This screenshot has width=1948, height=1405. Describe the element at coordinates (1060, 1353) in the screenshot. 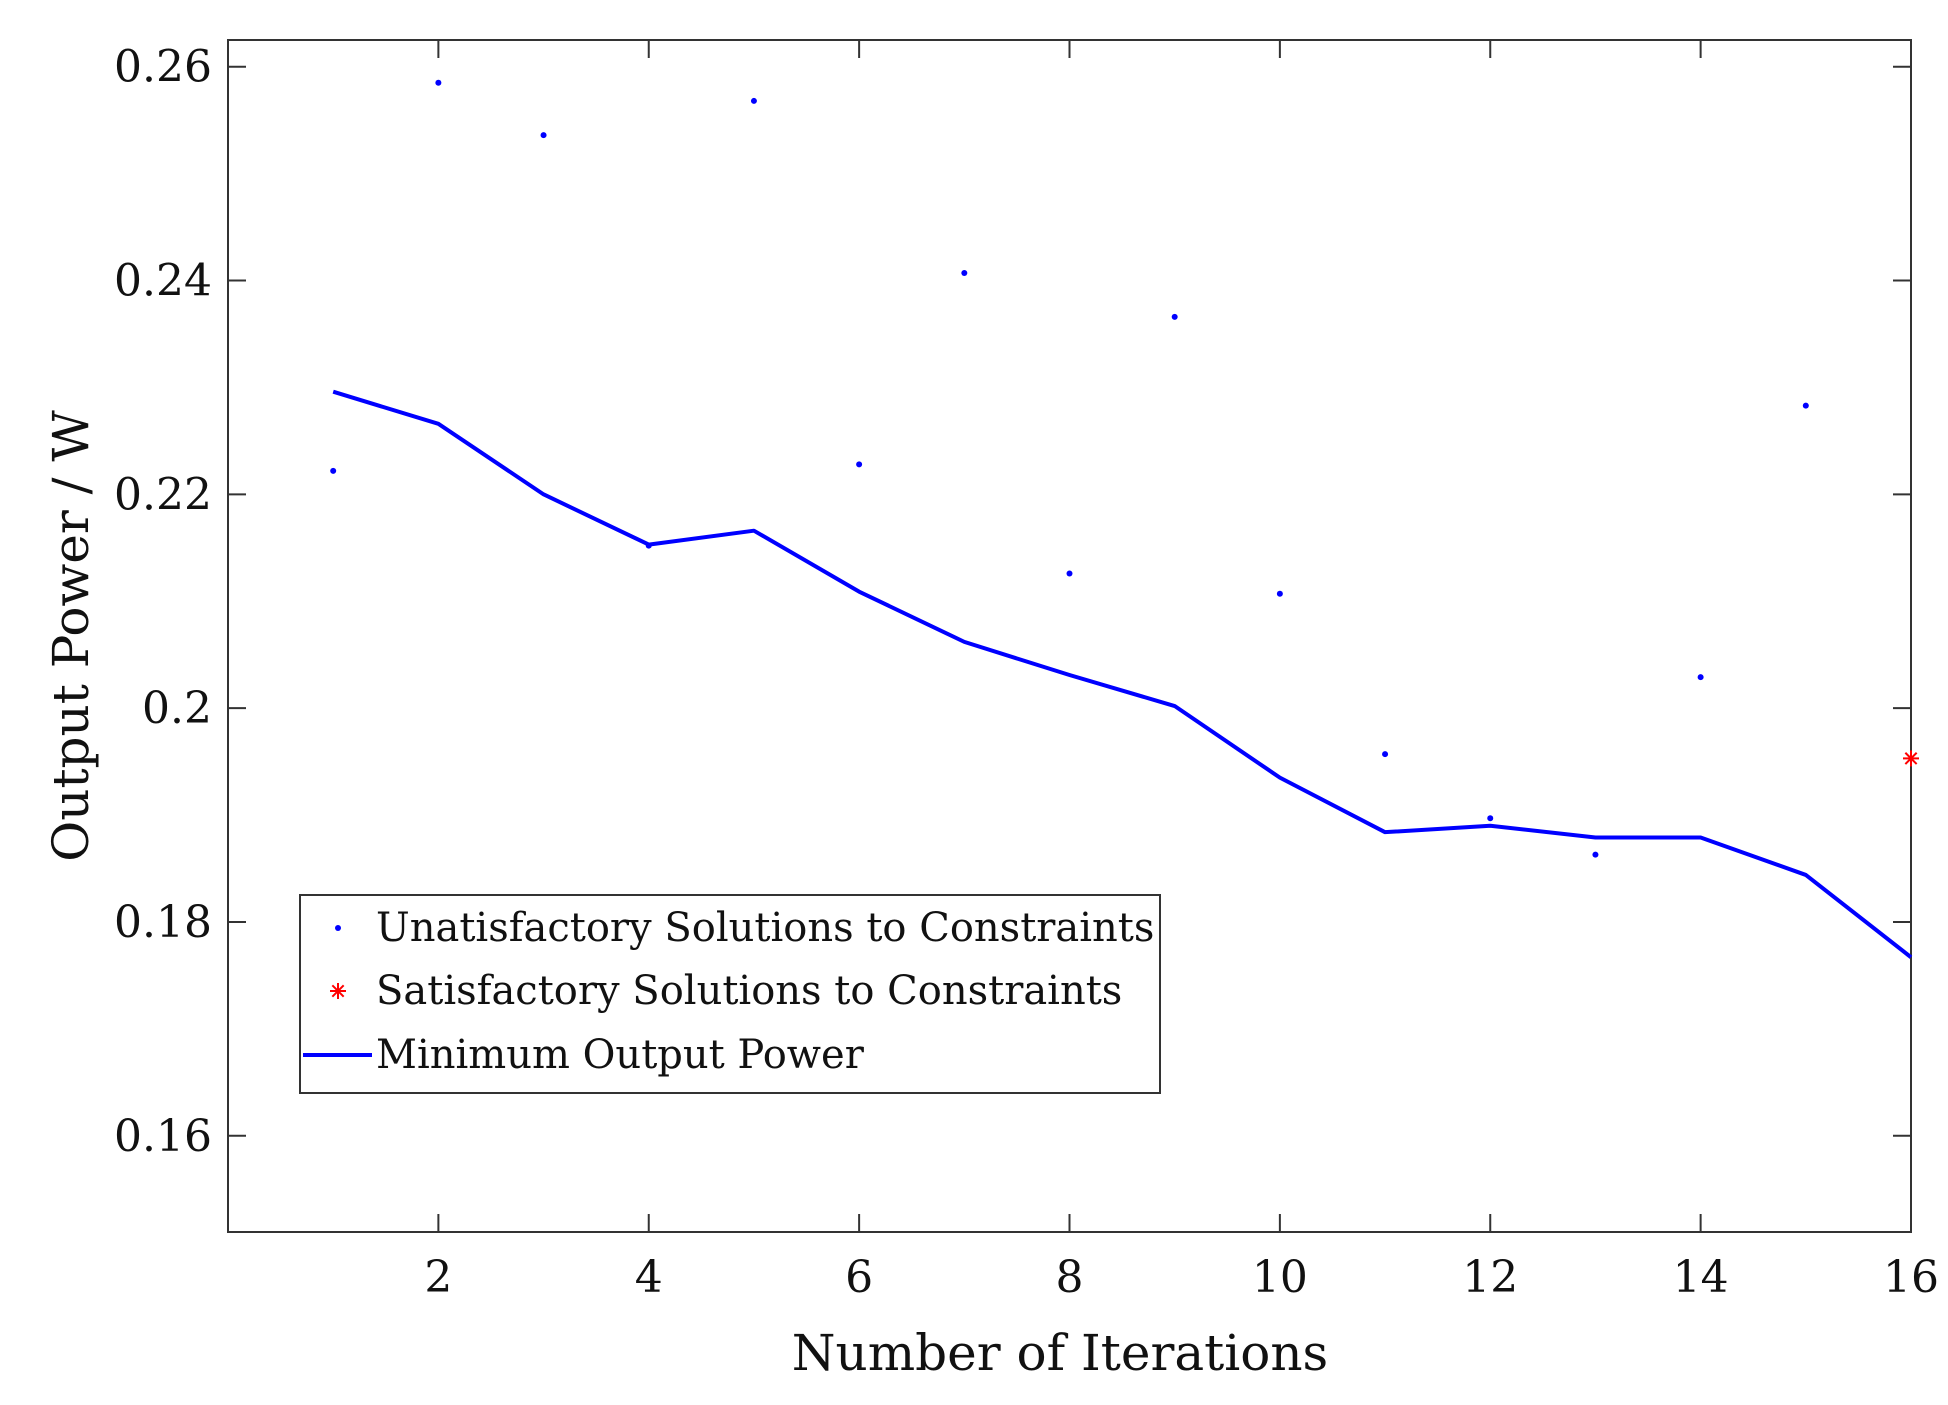

I see `x-axis-title: Number of Iterations` at that location.